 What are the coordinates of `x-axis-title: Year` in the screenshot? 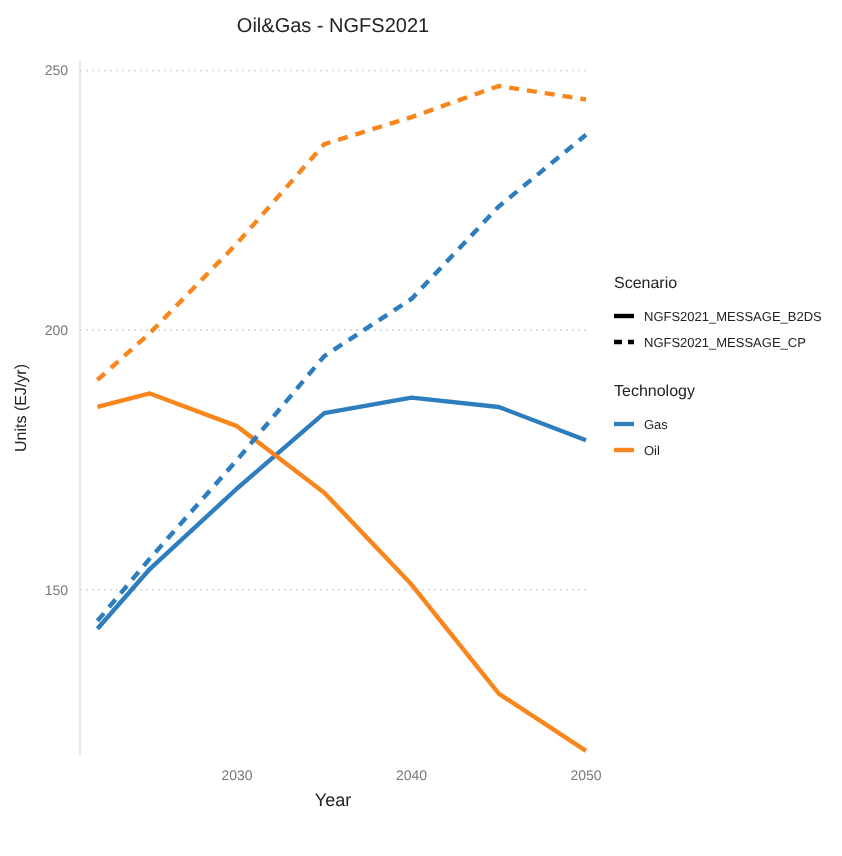 It's located at (333, 800).